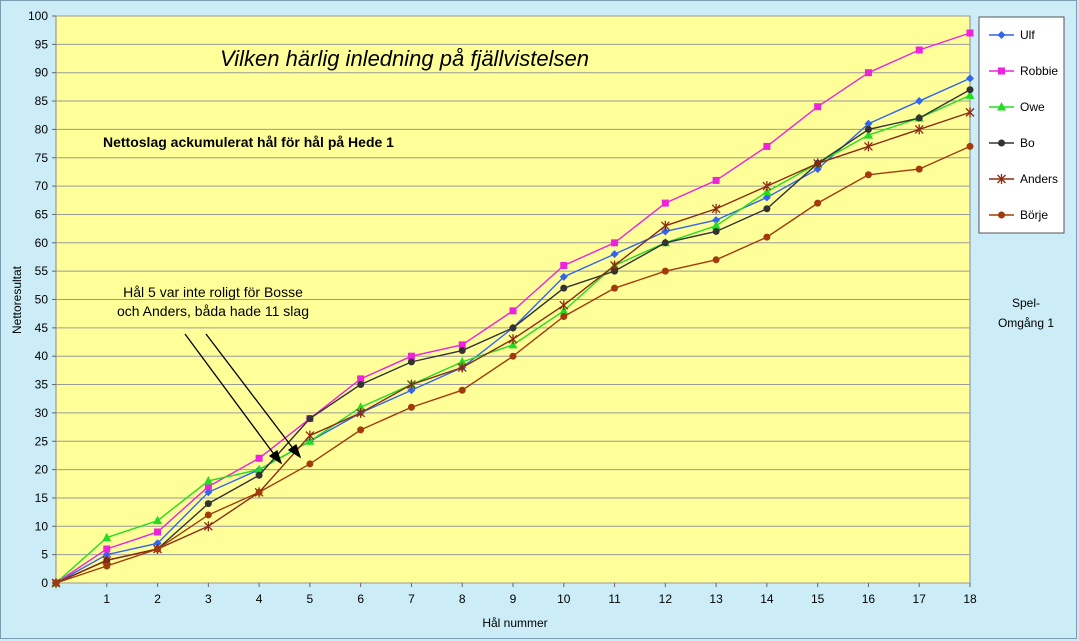 This screenshot has width=1079, height=641. What do you see at coordinates (106, 599) in the screenshot?
I see `x-tick-label: 1` at bounding box center [106, 599].